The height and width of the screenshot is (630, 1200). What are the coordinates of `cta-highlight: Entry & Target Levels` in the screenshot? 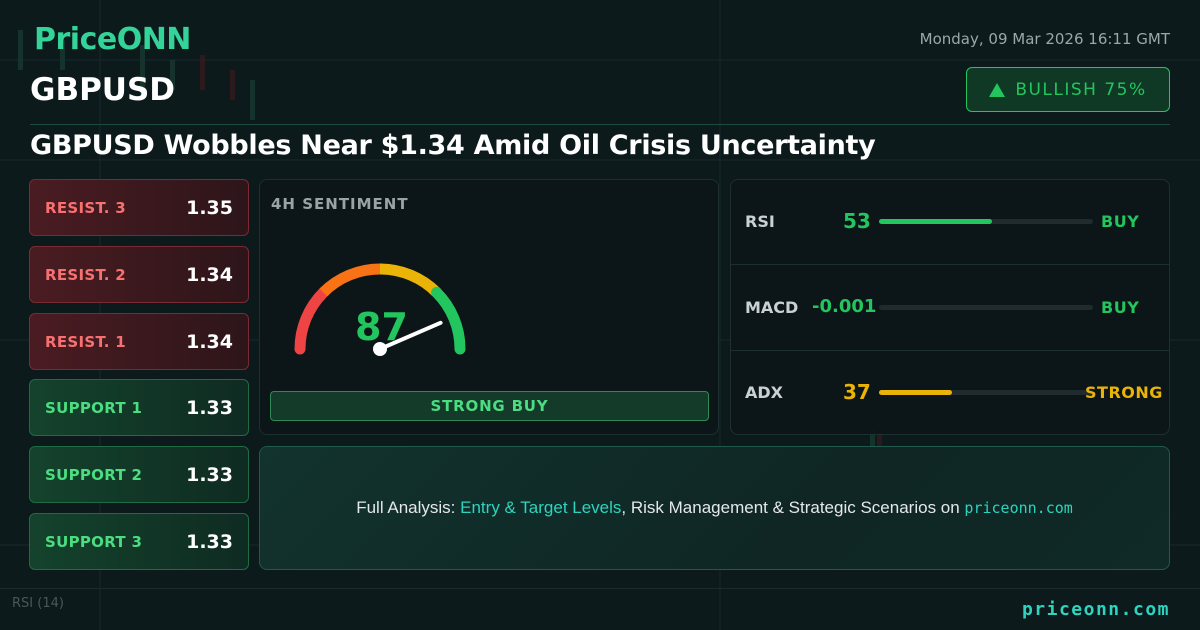 It's located at (541, 507).